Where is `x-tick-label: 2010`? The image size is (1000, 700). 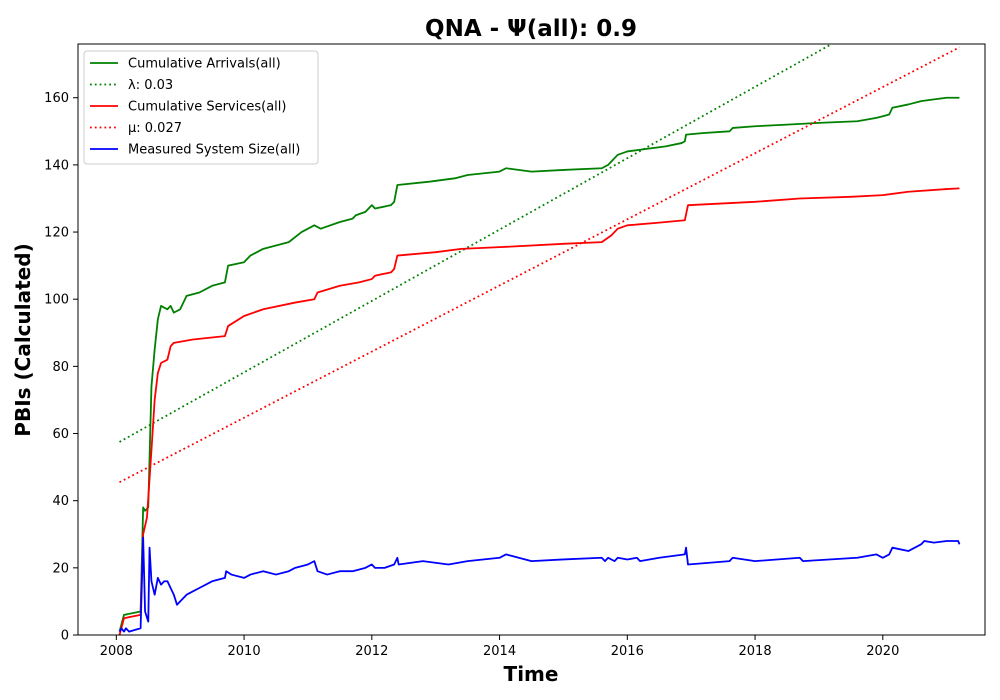
x-tick-label: 2010 is located at coordinates (244, 651).